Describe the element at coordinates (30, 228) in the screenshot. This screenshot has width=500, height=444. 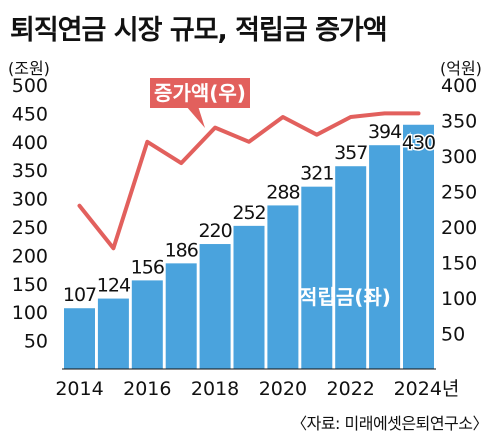
I see `left-tick-label: 250` at that location.